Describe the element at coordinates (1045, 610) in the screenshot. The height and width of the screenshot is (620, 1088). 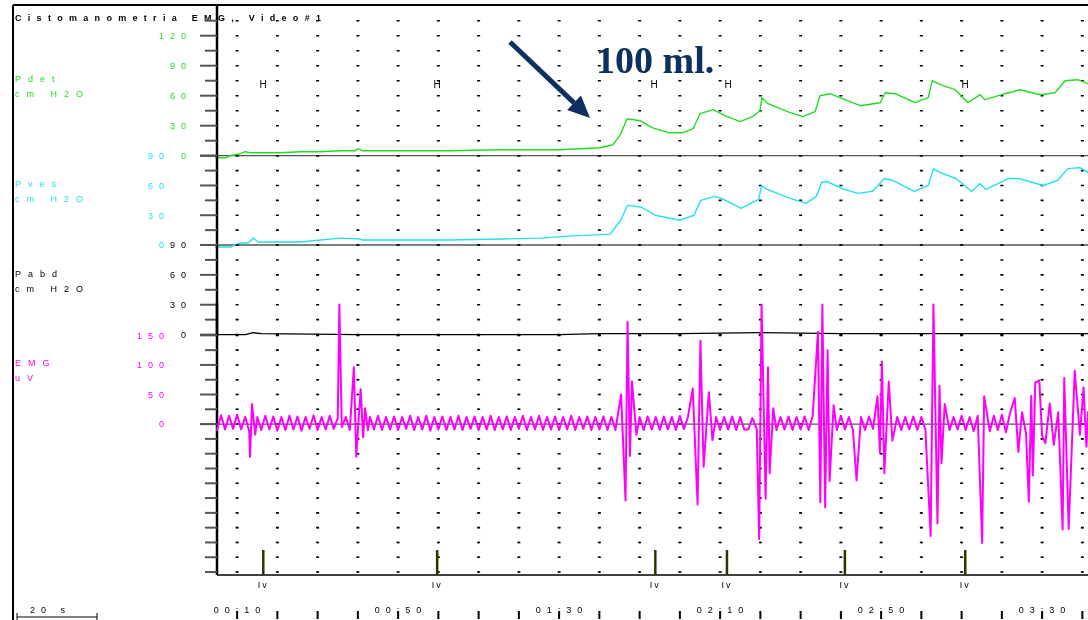
I see `x-tick-label: 03:30` at that location.